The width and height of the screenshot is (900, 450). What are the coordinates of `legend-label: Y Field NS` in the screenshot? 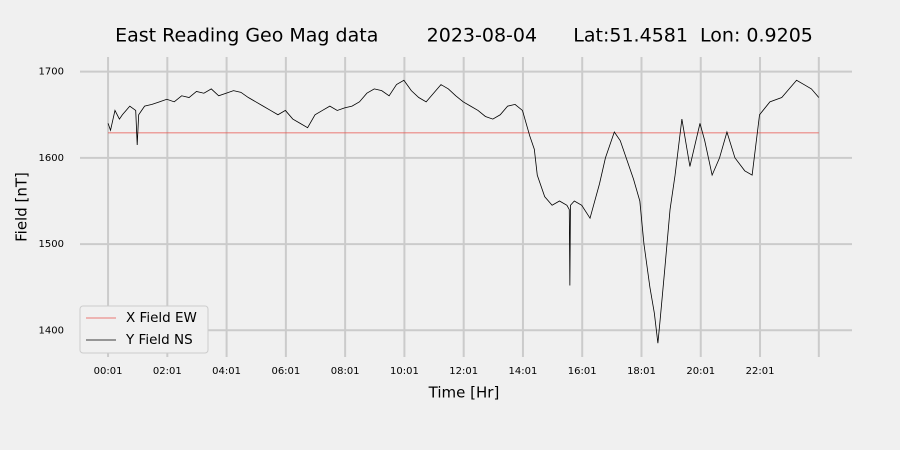 It's located at (159, 340).